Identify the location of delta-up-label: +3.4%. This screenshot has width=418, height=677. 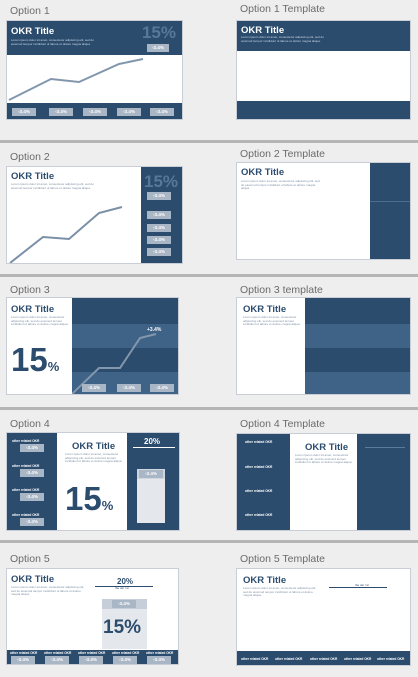
(154, 330).